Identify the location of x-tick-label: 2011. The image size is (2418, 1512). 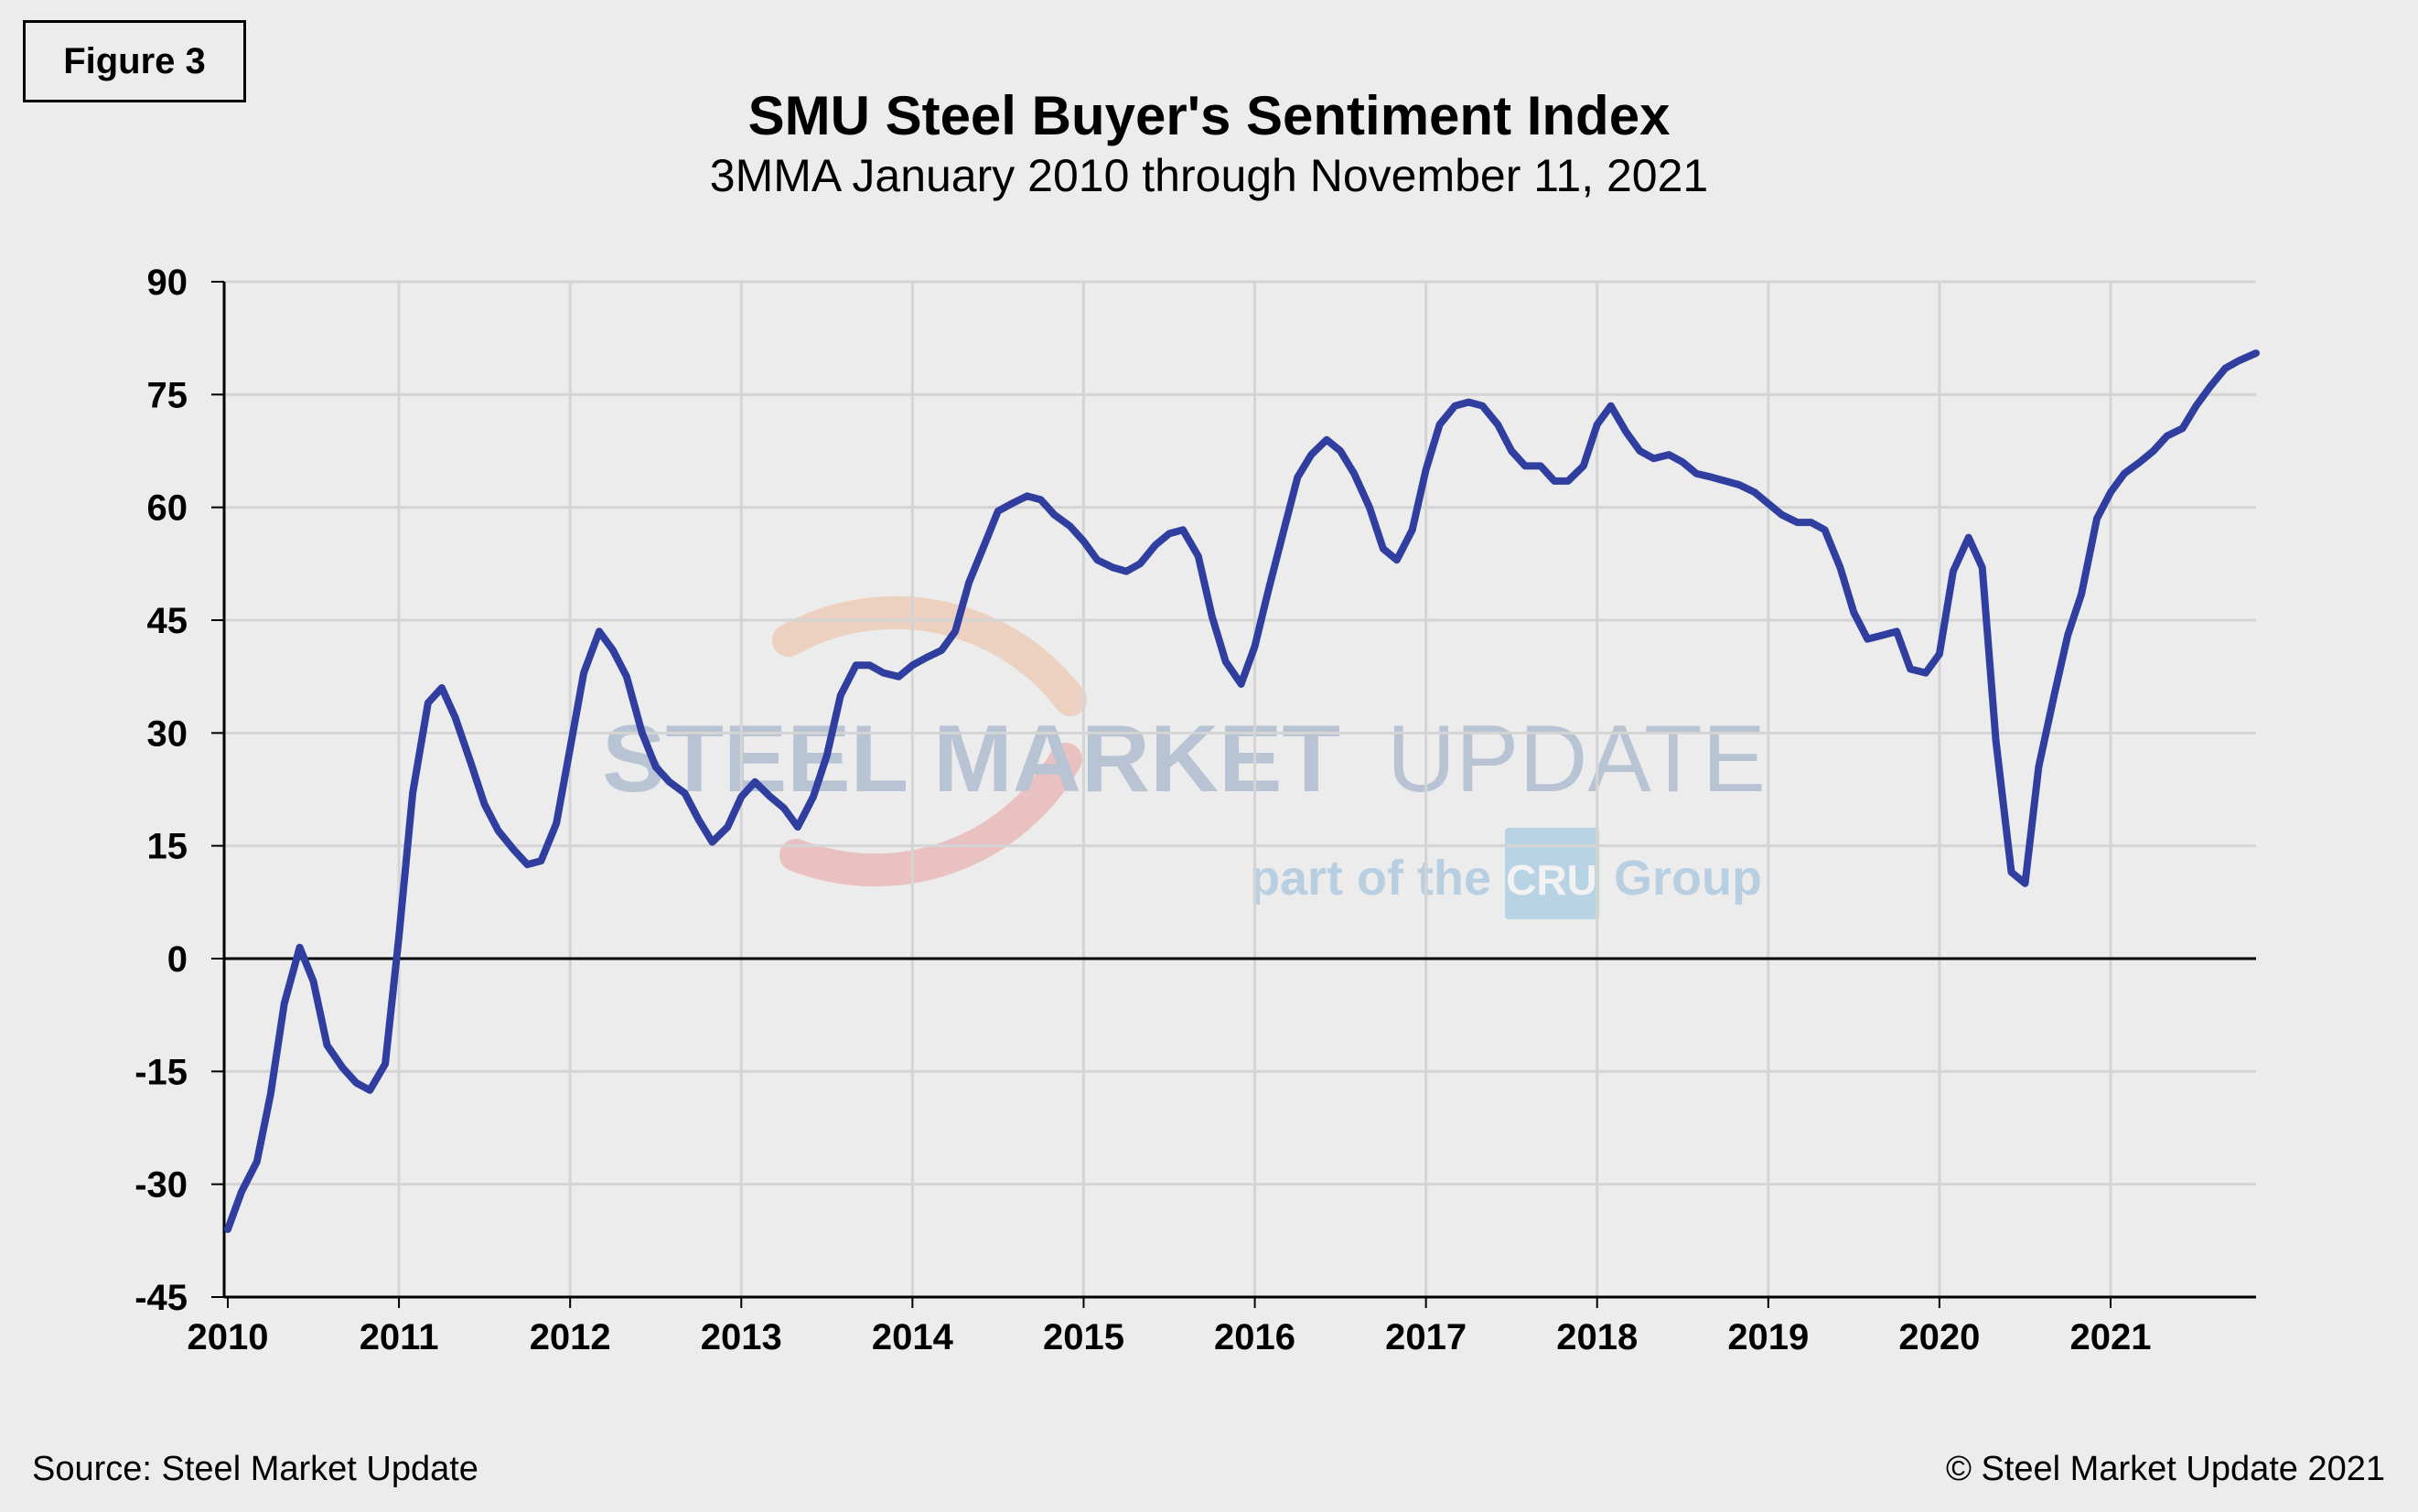
(399, 1337).